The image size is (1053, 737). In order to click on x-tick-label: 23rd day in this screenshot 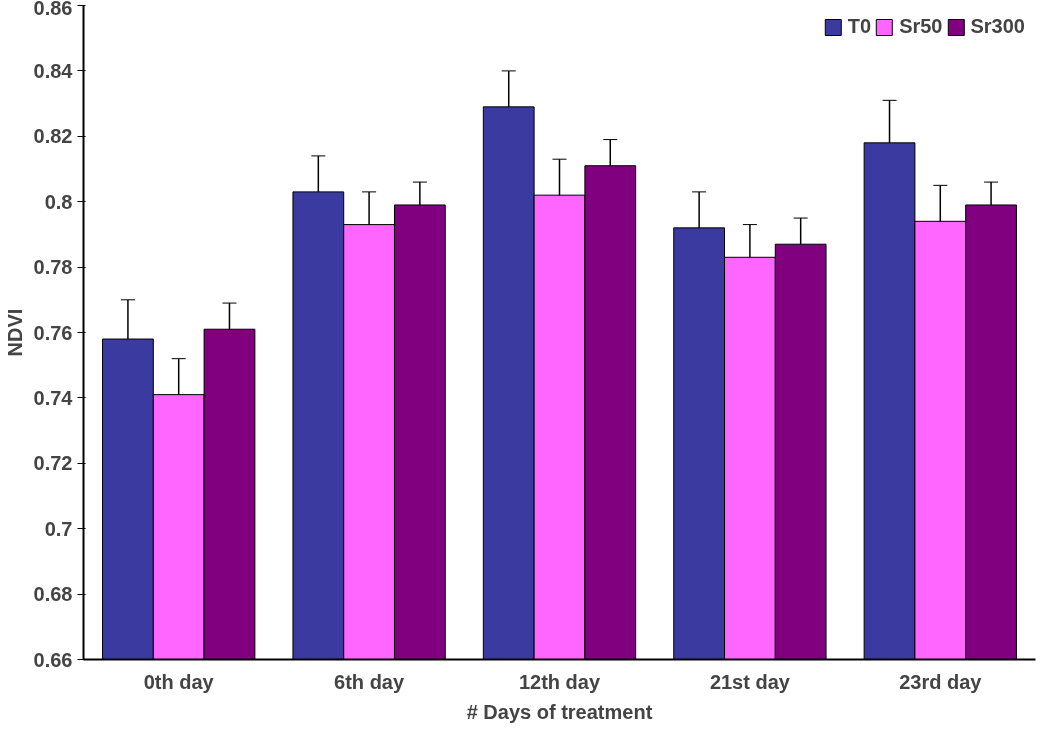, I will do `click(941, 681)`.